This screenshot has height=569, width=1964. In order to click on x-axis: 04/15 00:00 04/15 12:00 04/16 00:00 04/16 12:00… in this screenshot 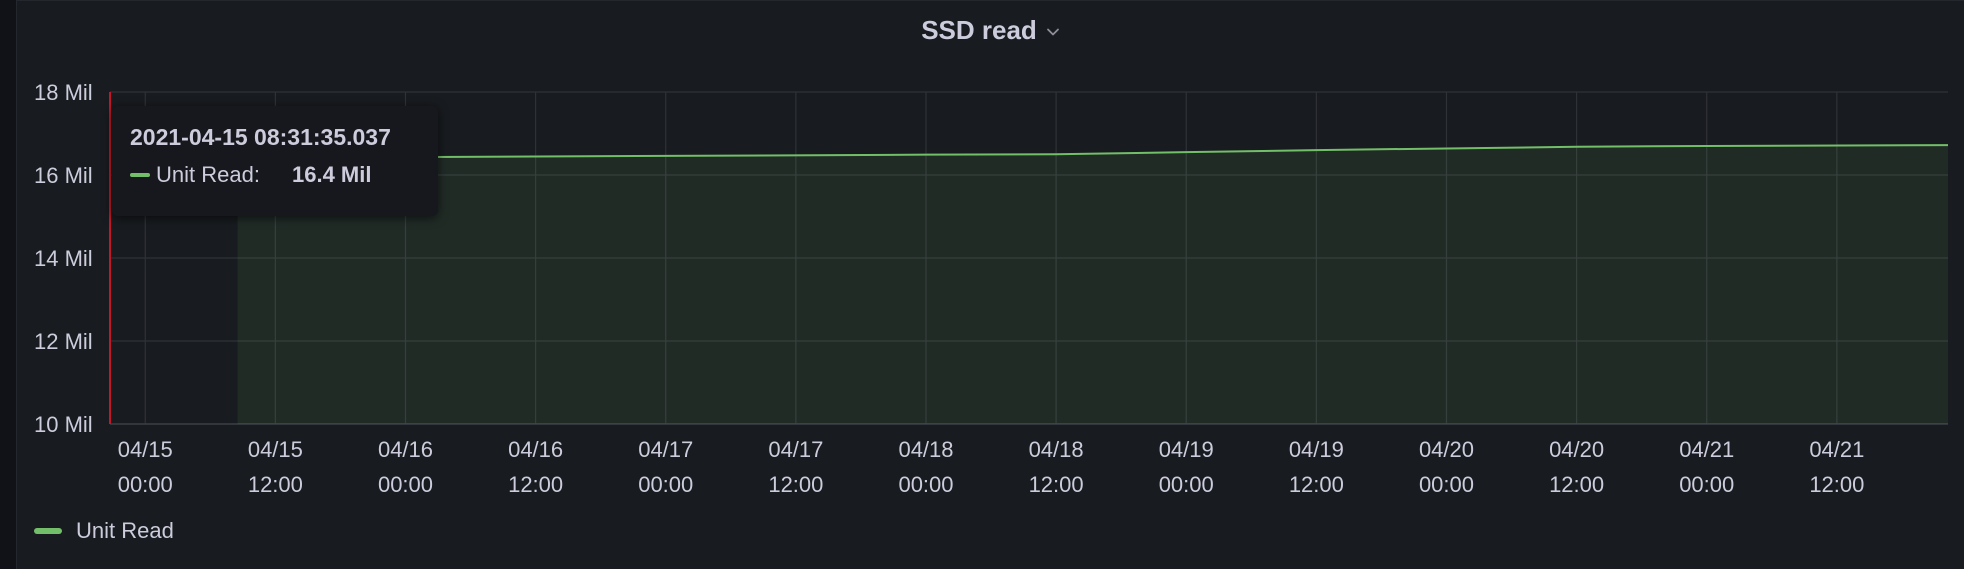, I will do `click(991, 467)`.